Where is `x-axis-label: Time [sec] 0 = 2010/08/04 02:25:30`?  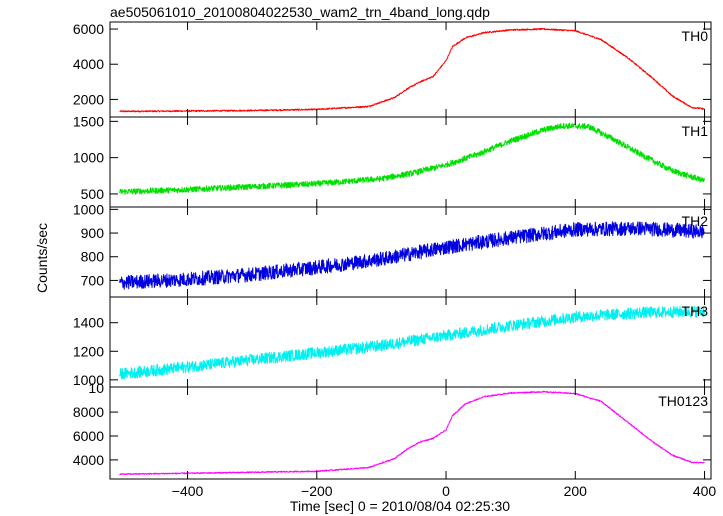
x-axis-label: Time [sec] 0 = 2010/08/04 02:25:30 is located at coordinates (400, 506).